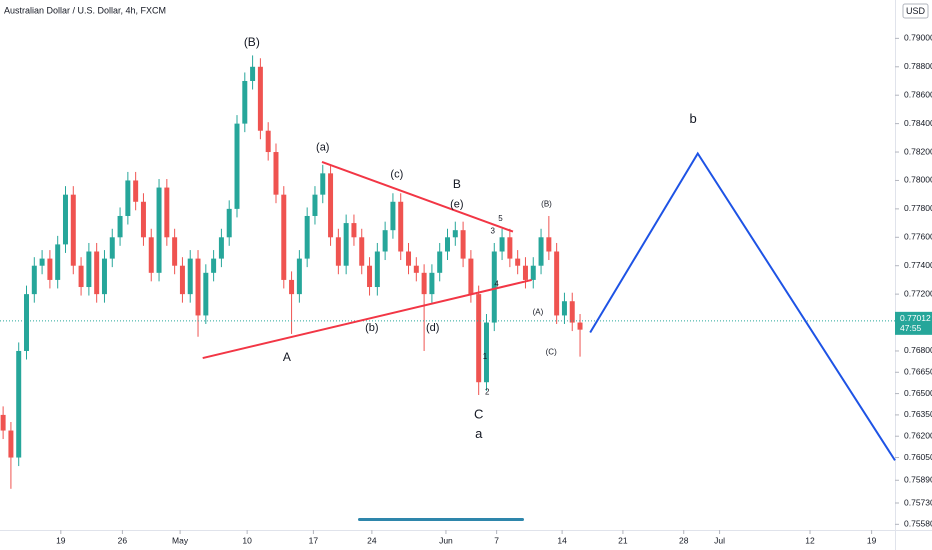 This screenshot has width=932, height=550. Describe the element at coordinates (918, 151) in the screenshot. I see `y-tick-label: 0.78200` at that location.